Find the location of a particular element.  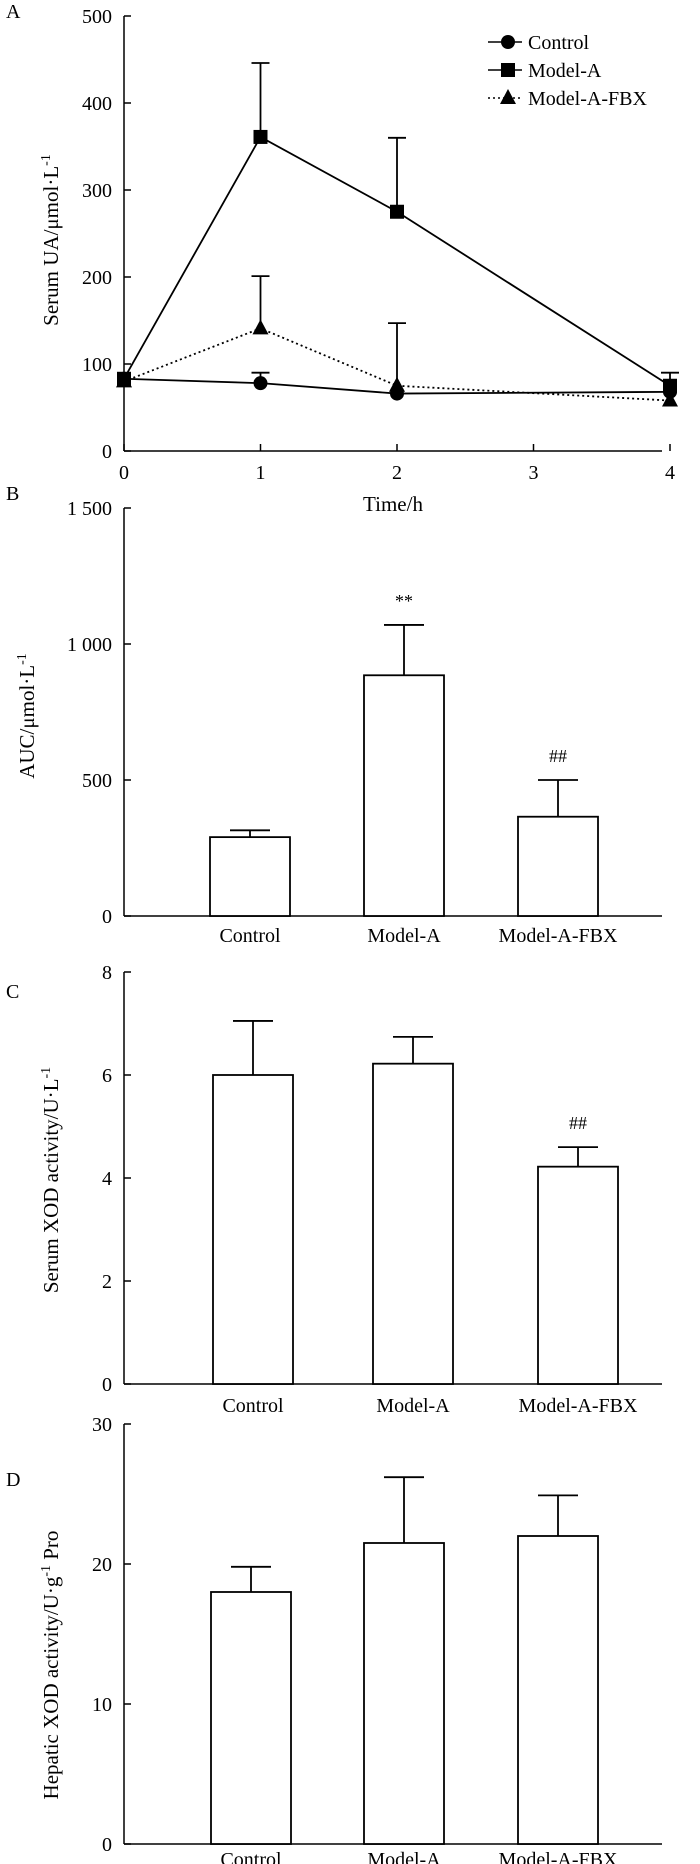

panel-label-c: C is located at coordinates (12, 992).